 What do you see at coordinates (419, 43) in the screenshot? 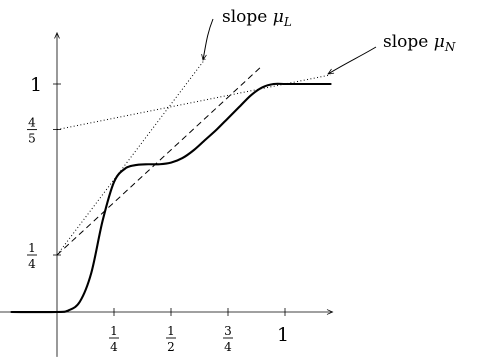
I see `slope-label-1: slope μN` at bounding box center [419, 43].